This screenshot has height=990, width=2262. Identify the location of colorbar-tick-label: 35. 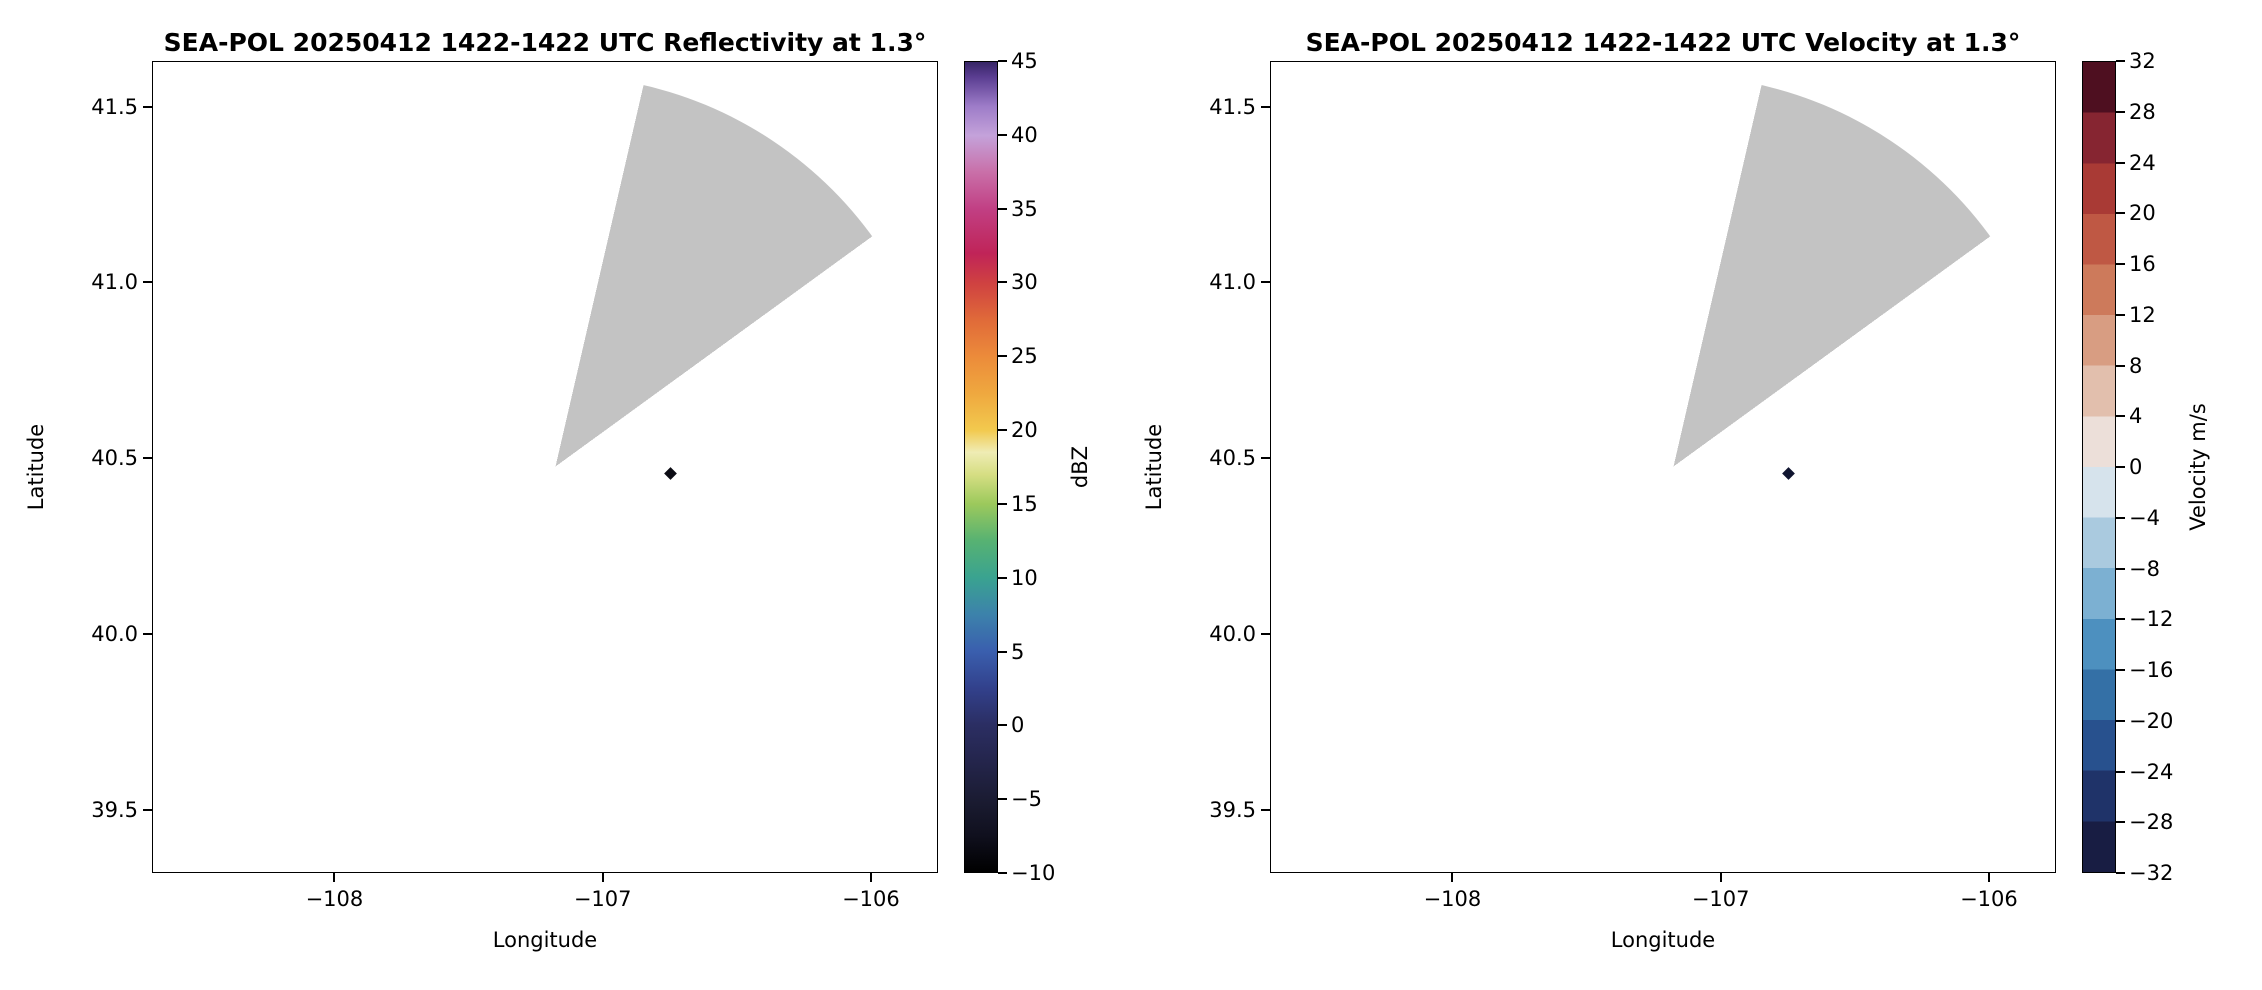
(1024, 208).